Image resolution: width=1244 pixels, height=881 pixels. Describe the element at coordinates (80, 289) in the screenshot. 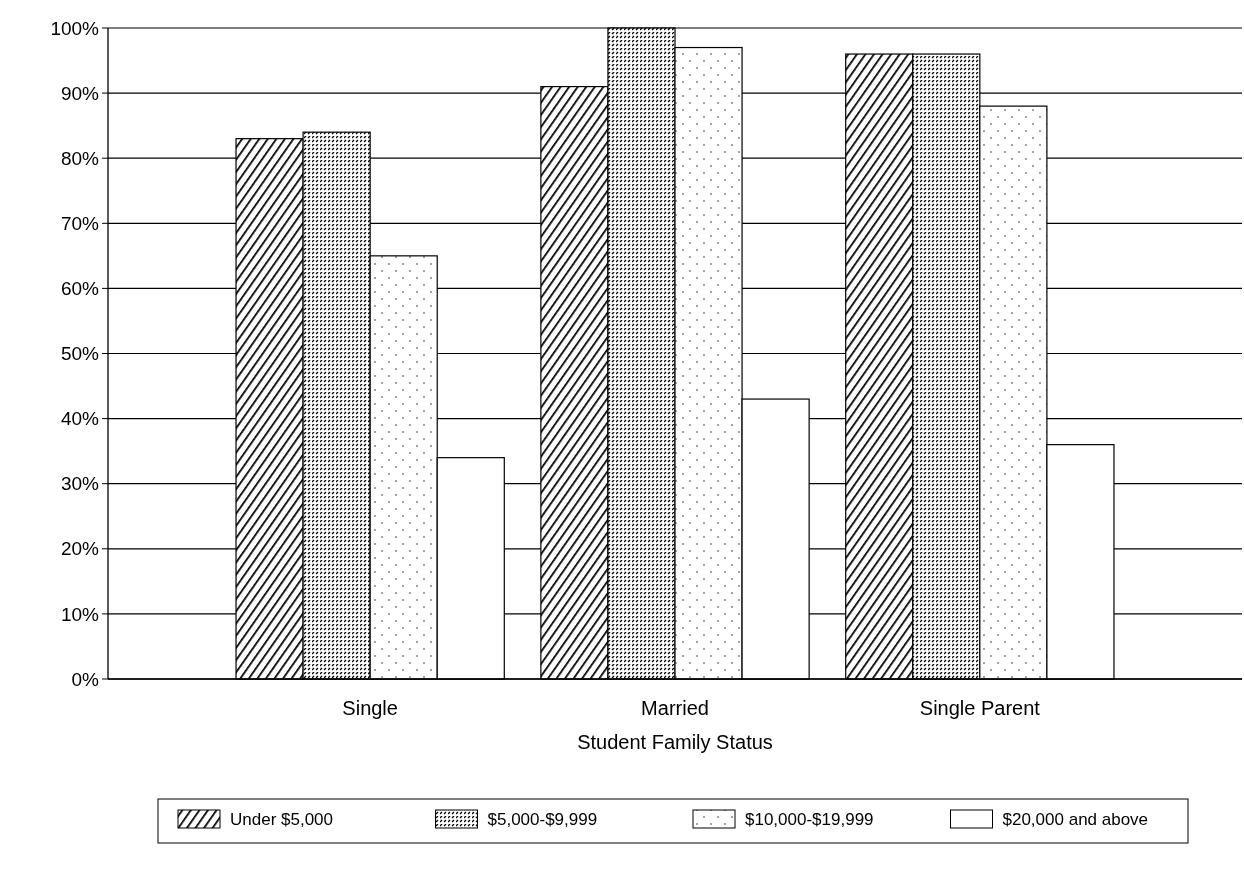

I see `y-tick-label: 60%` at that location.